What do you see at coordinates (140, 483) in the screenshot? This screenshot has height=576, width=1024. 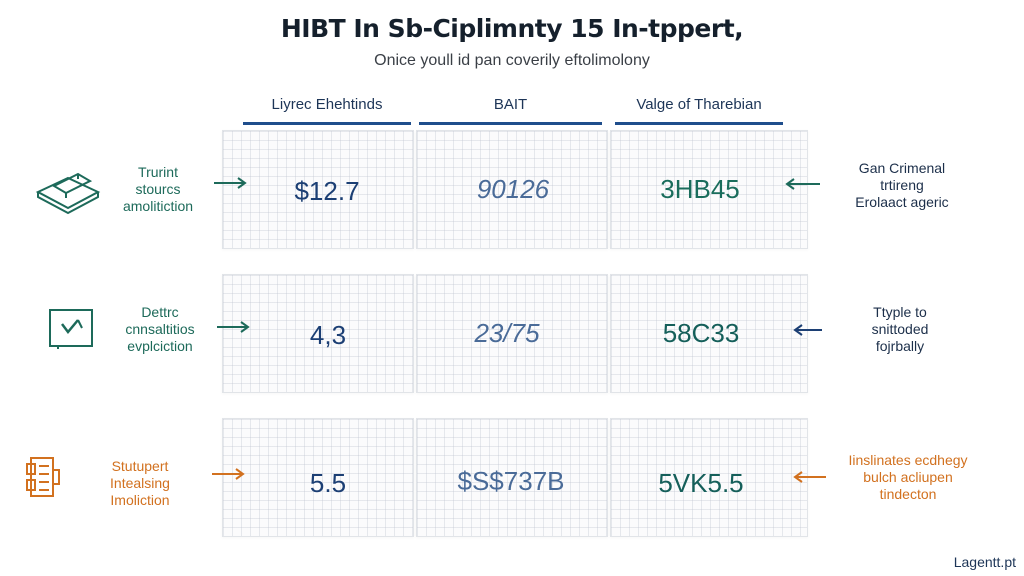 I see `row-3-left-label: Stutupert Intealsing Imoliction` at bounding box center [140, 483].